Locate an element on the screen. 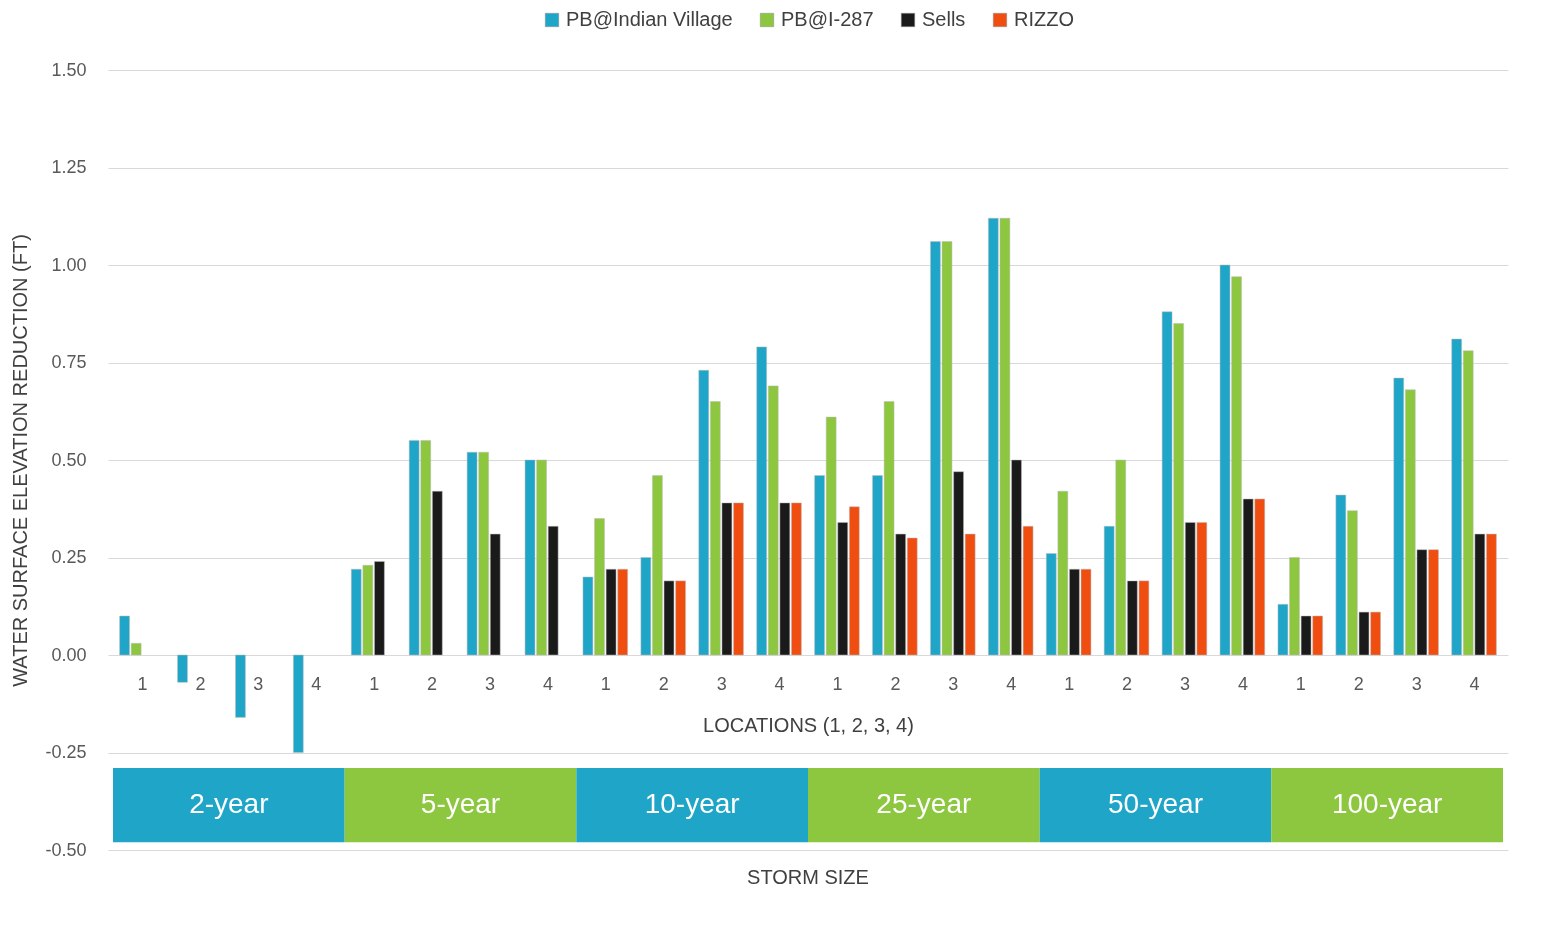  annotation: 100-year is located at coordinates (1387, 804).